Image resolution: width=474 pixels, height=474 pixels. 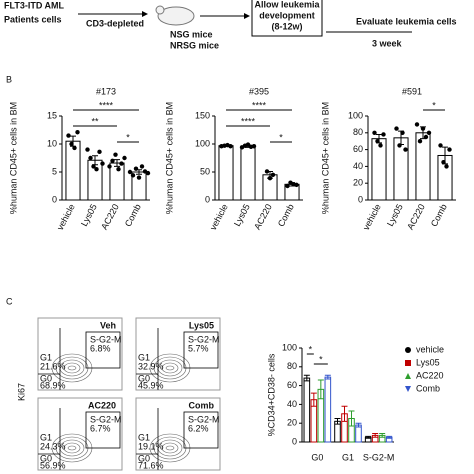 What do you see at coordinates (115, 23) in the screenshot?
I see `schematic-text: CD3-depleted` at bounding box center [115, 23].